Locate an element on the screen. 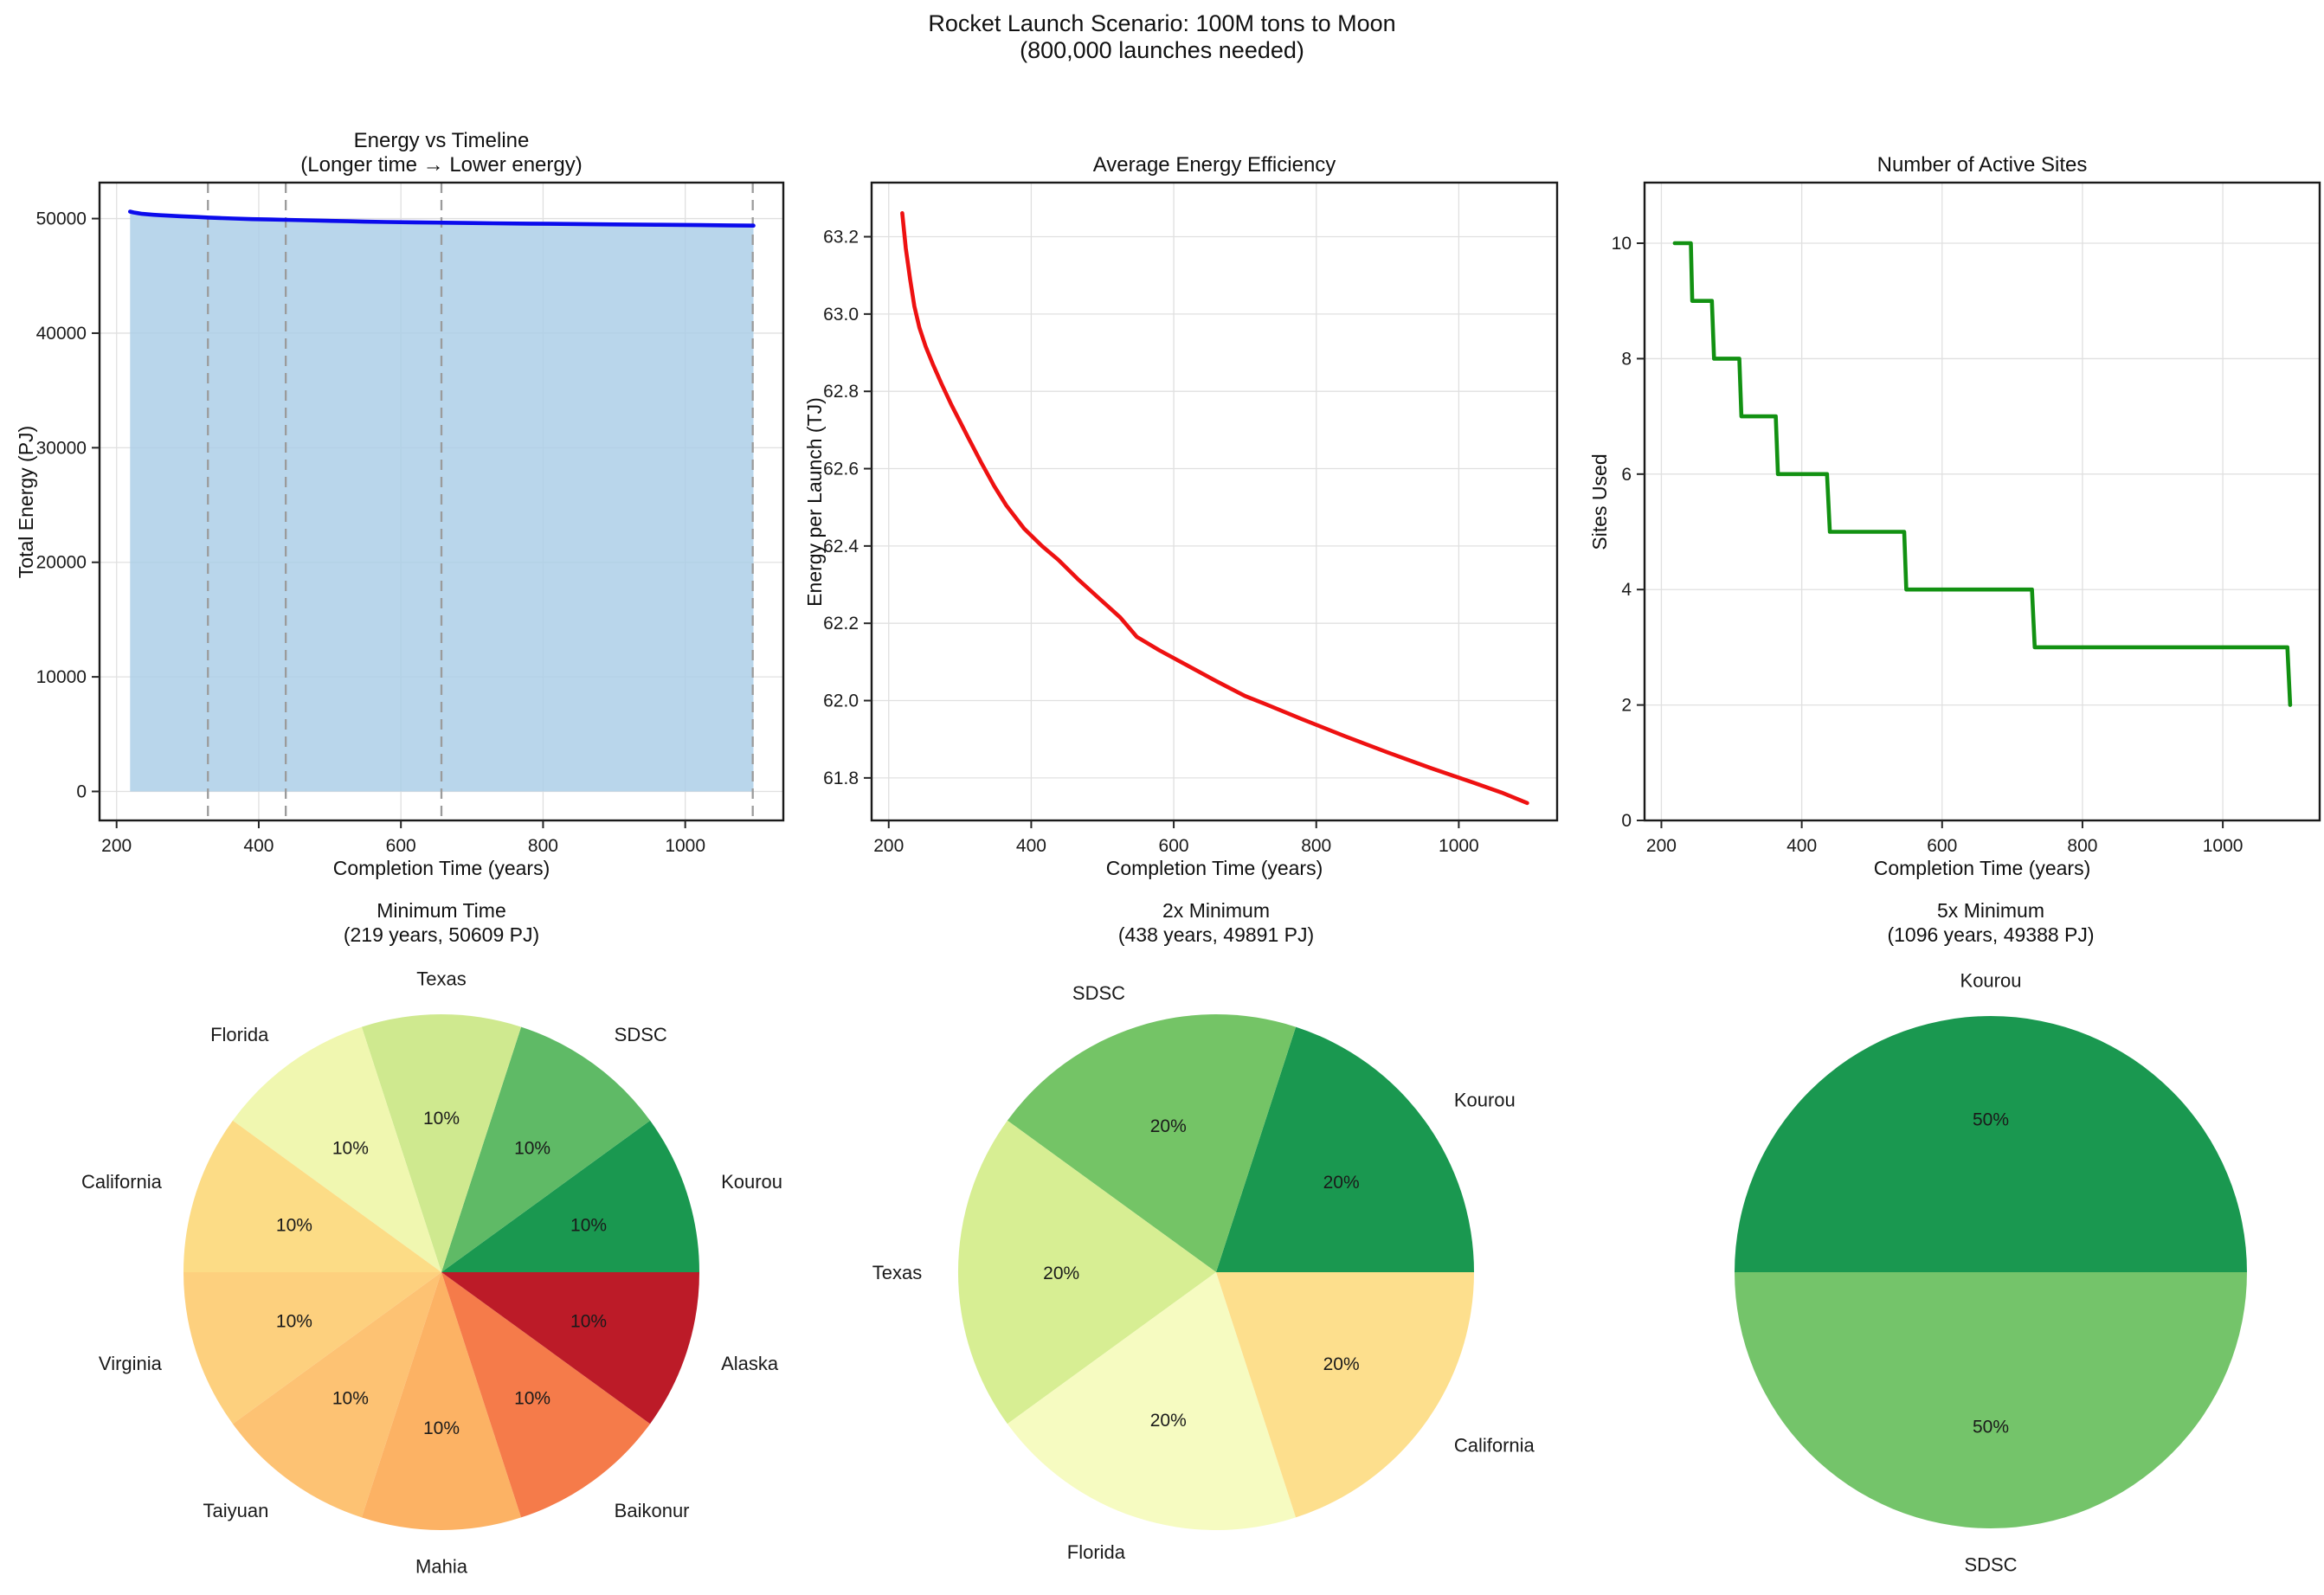 The image size is (2324, 1595). tick-label: 10 is located at coordinates (1622, 244).